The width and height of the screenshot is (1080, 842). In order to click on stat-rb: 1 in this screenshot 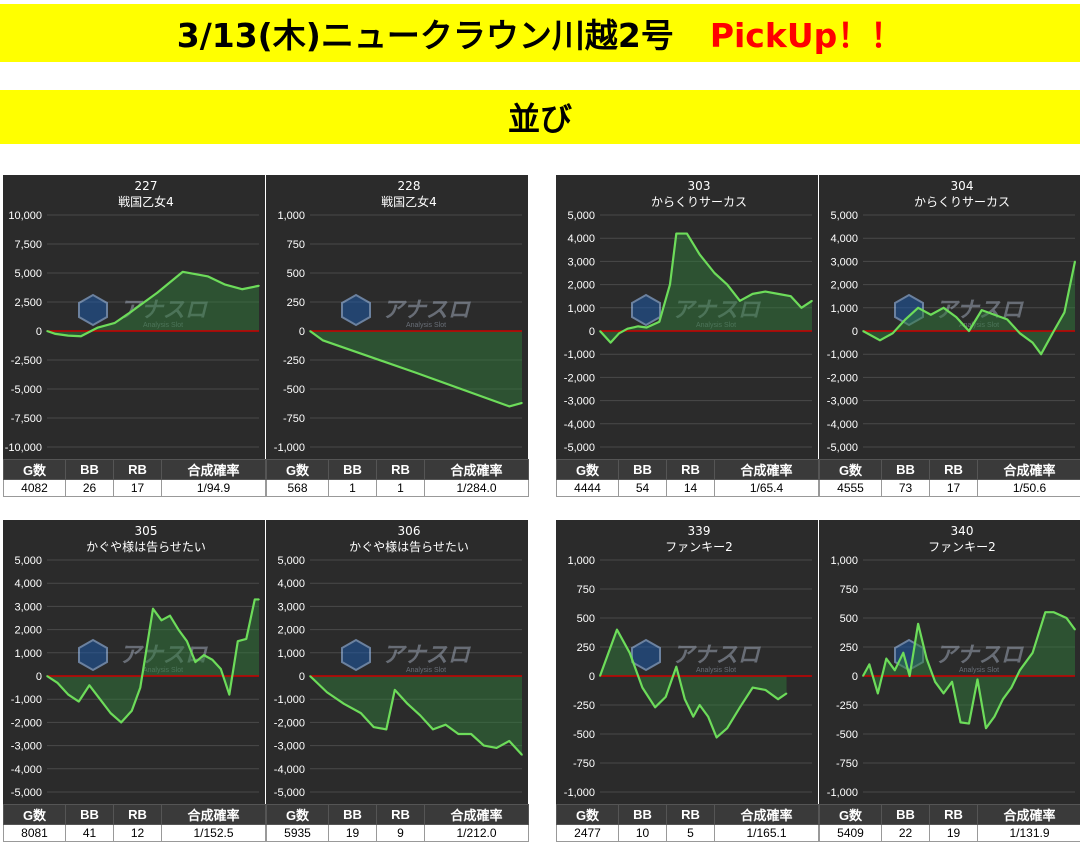, I will do `click(401, 488)`.